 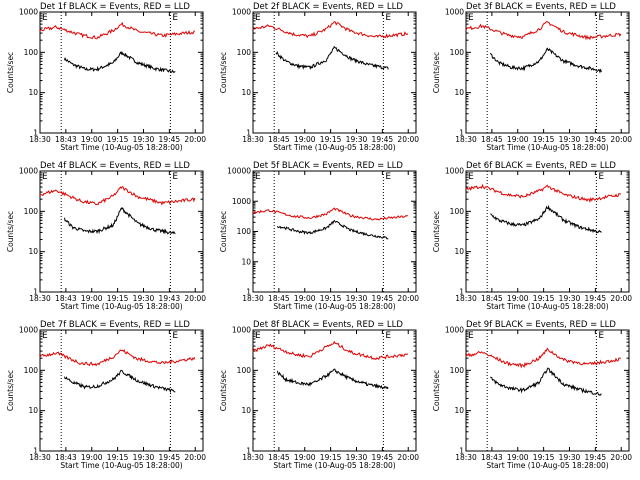 What do you see at coordinates (541, 7) in the screenshot?
I see `panel-title: Det 3f BLACK = Events, RED = LLD` at bounding box center [541, 7].